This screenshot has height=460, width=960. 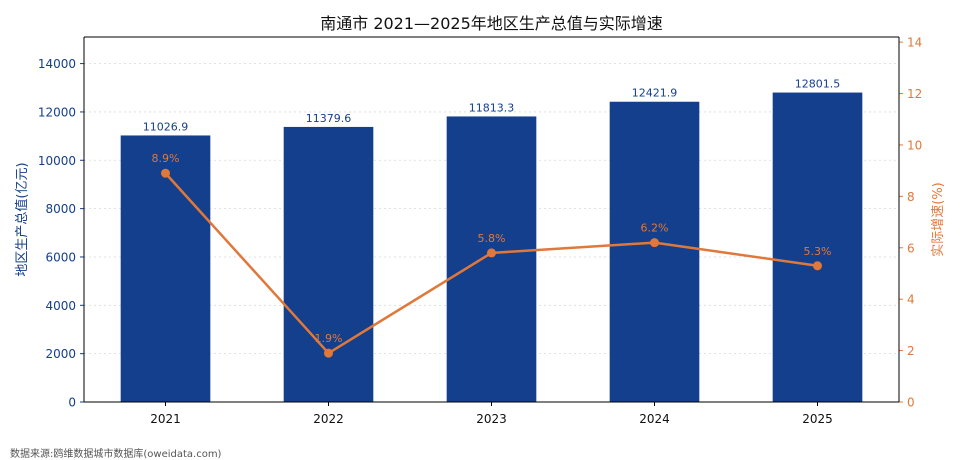 What do you see at coordinates (911, 197) in the screenshot?
I see `y-right-tick-label: 8` at bounding box center [911, 197].